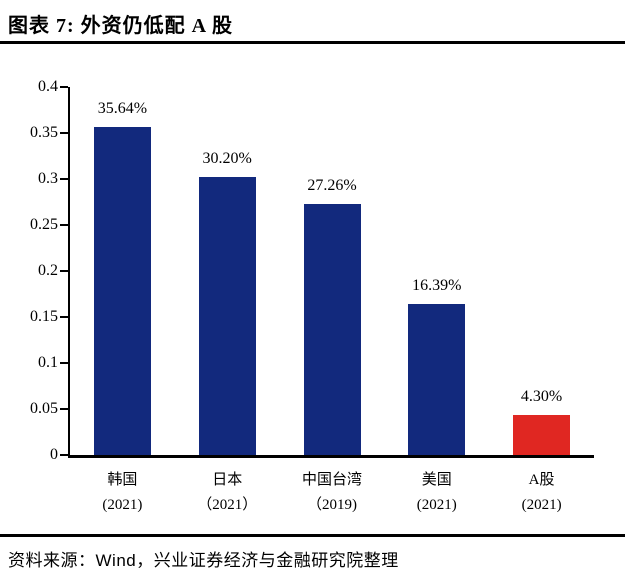 This screenshot has height=588, width=625. Describe the element at coordinates (122, 109) in the screenshot. I see `bar-value-label: 35.64%` at that location.